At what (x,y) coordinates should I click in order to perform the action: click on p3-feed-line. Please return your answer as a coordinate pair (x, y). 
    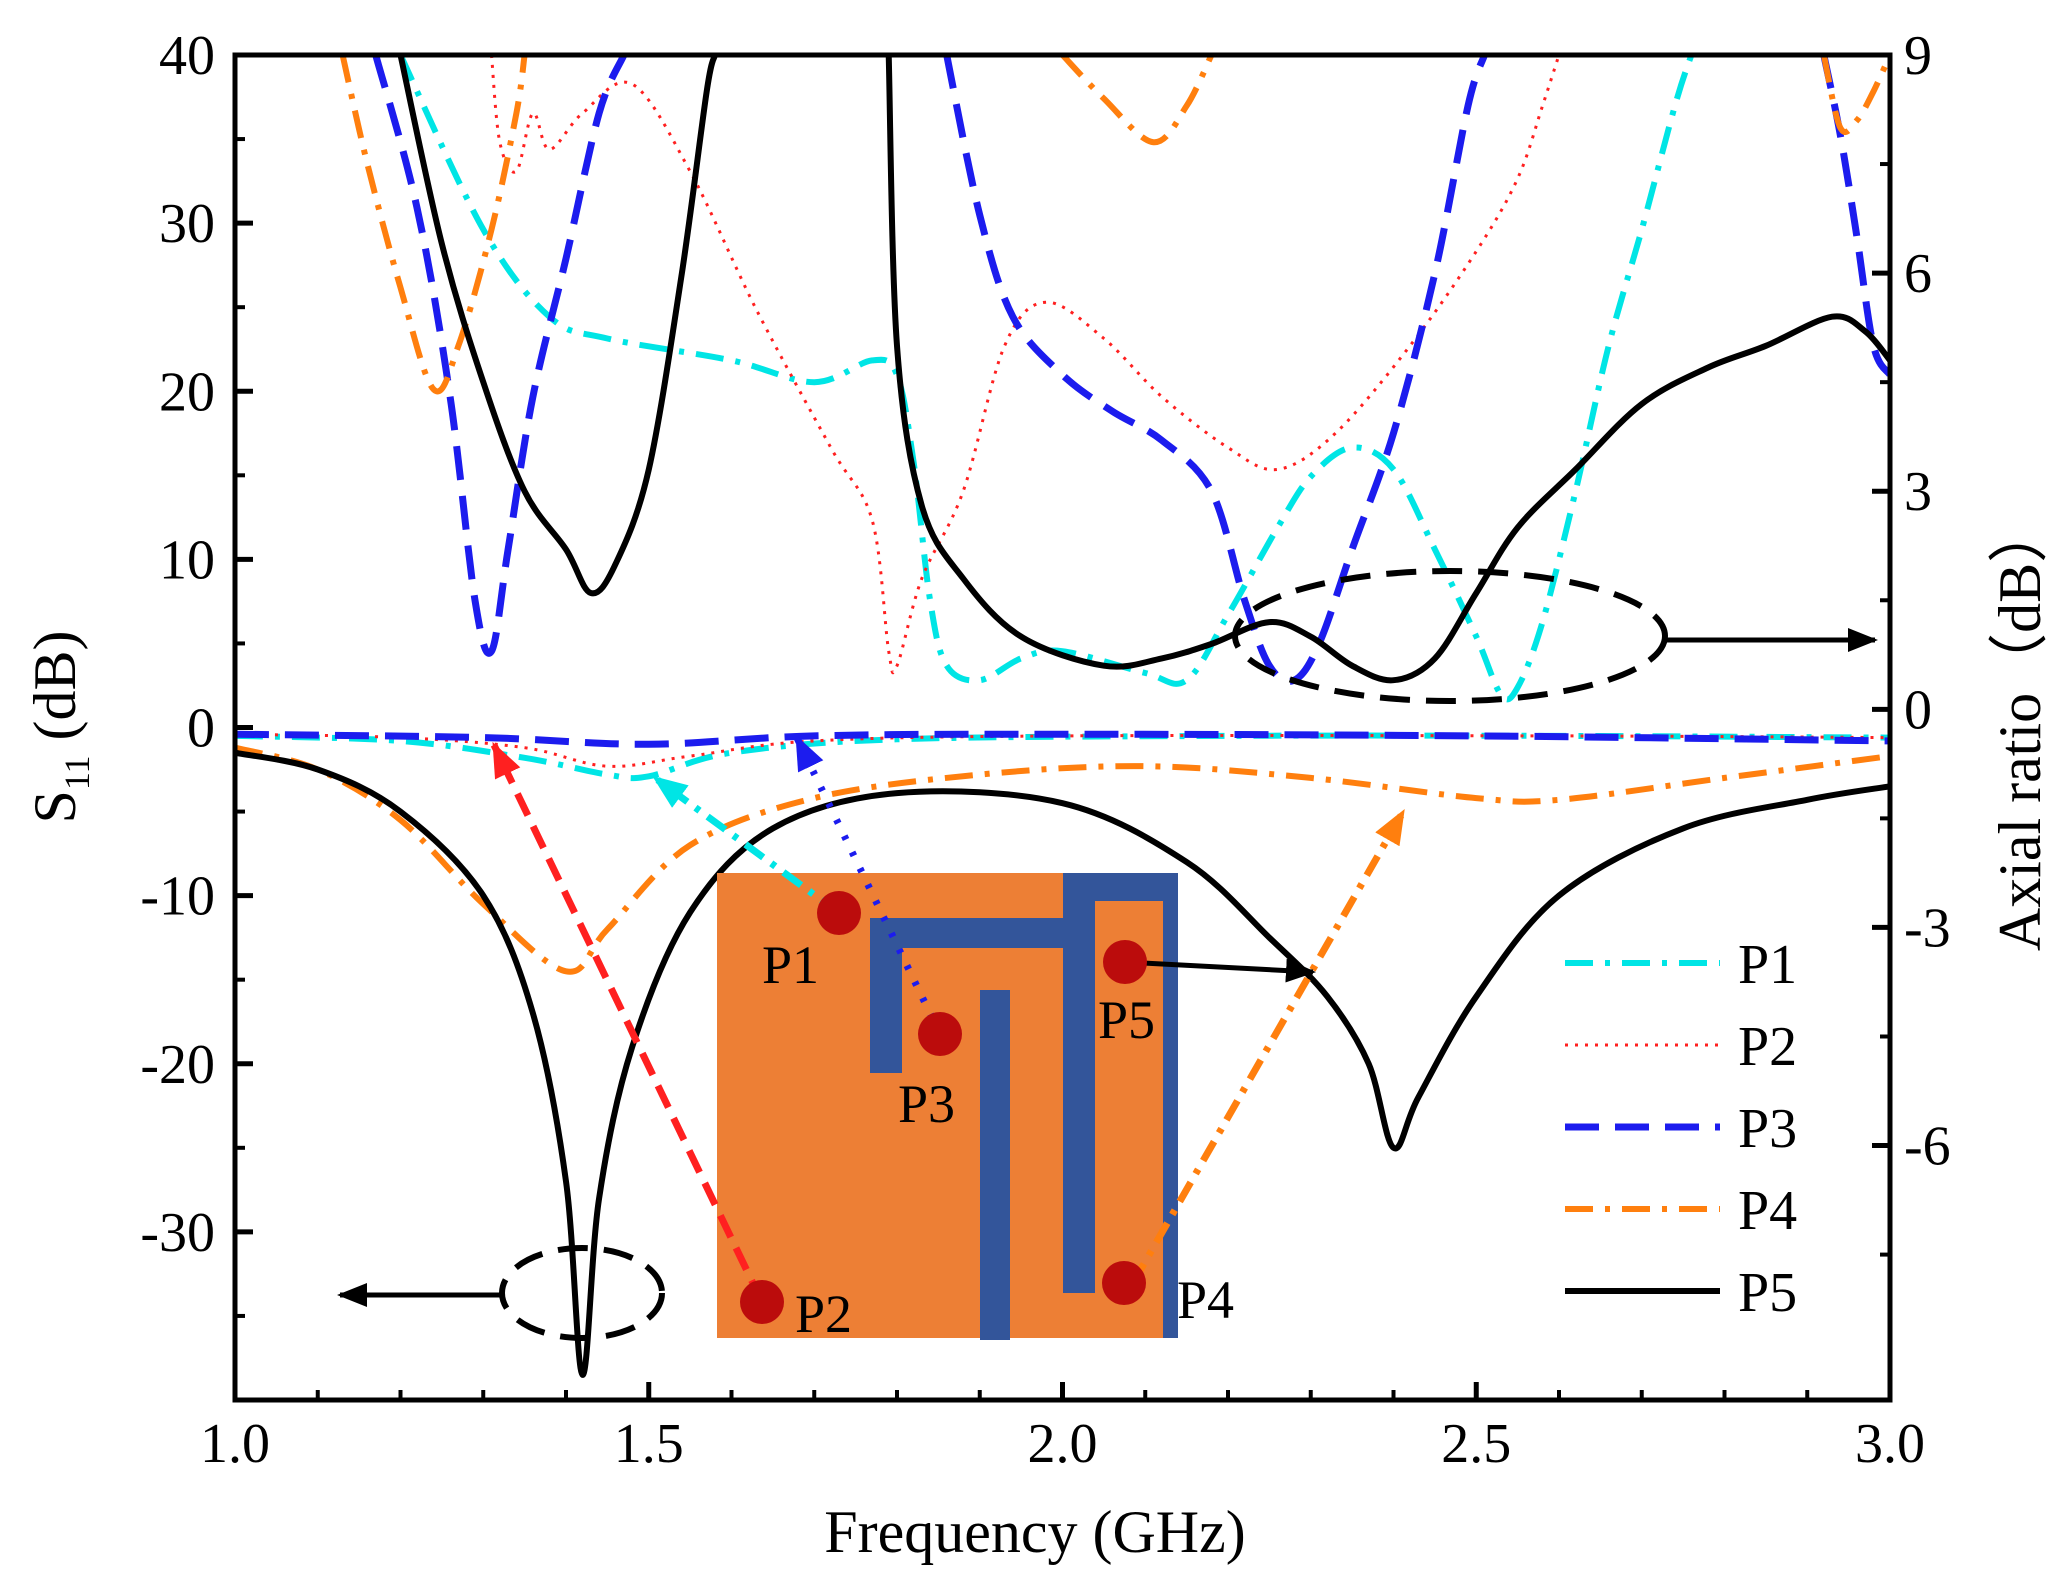
    Looking at the image, I should click on (868, 885).